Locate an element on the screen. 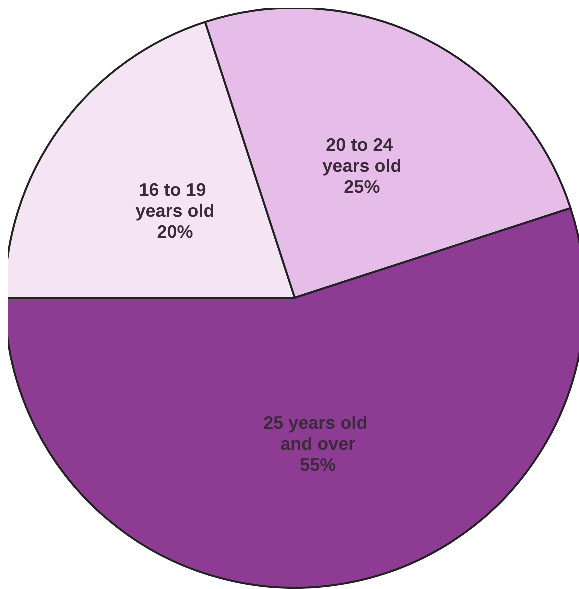 Image resolution: width=579 pixels, height=589 pixels. slice-label: 20 to 24 years old is located at coordinates (362, 155).